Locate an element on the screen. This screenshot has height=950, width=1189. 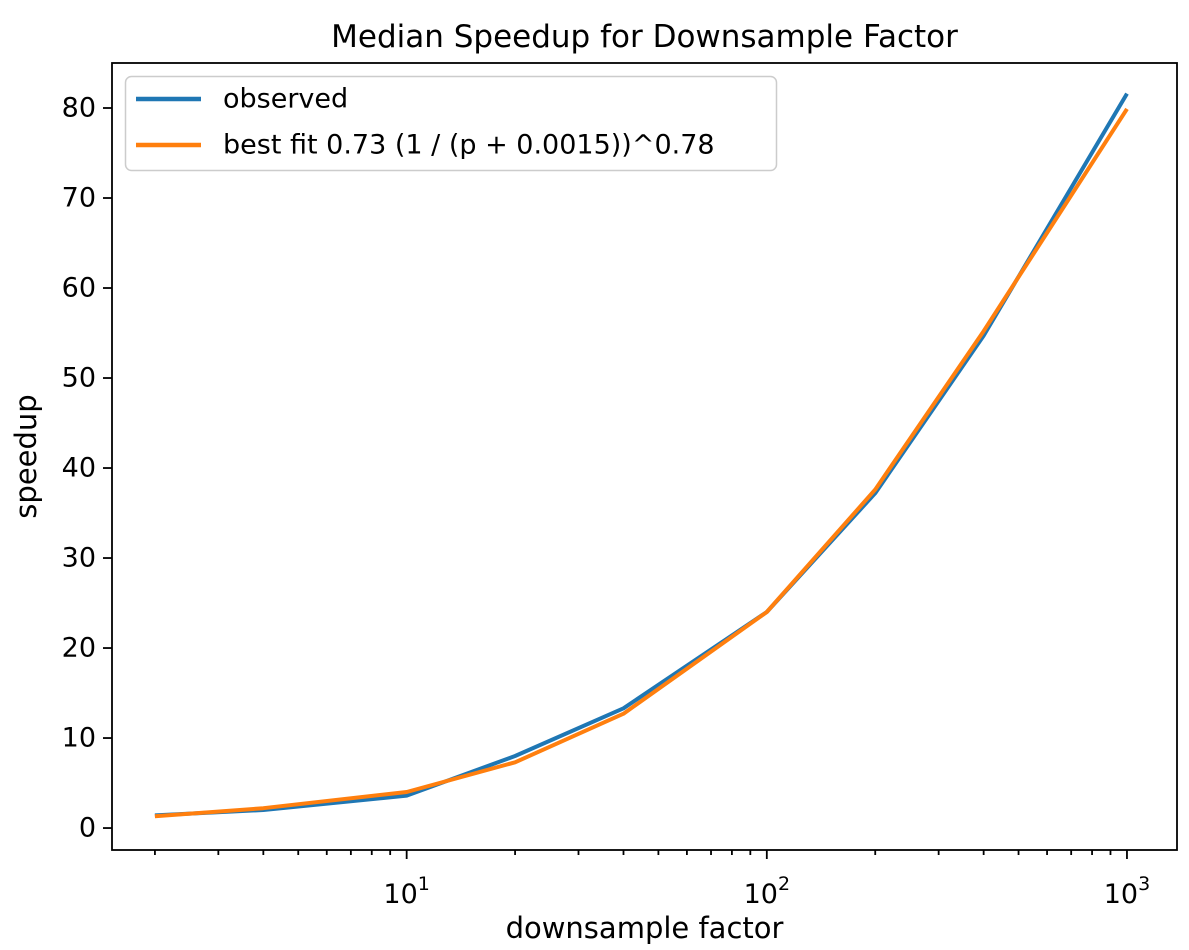
y-tick-label: 60 is located at coordinates (79, 288).